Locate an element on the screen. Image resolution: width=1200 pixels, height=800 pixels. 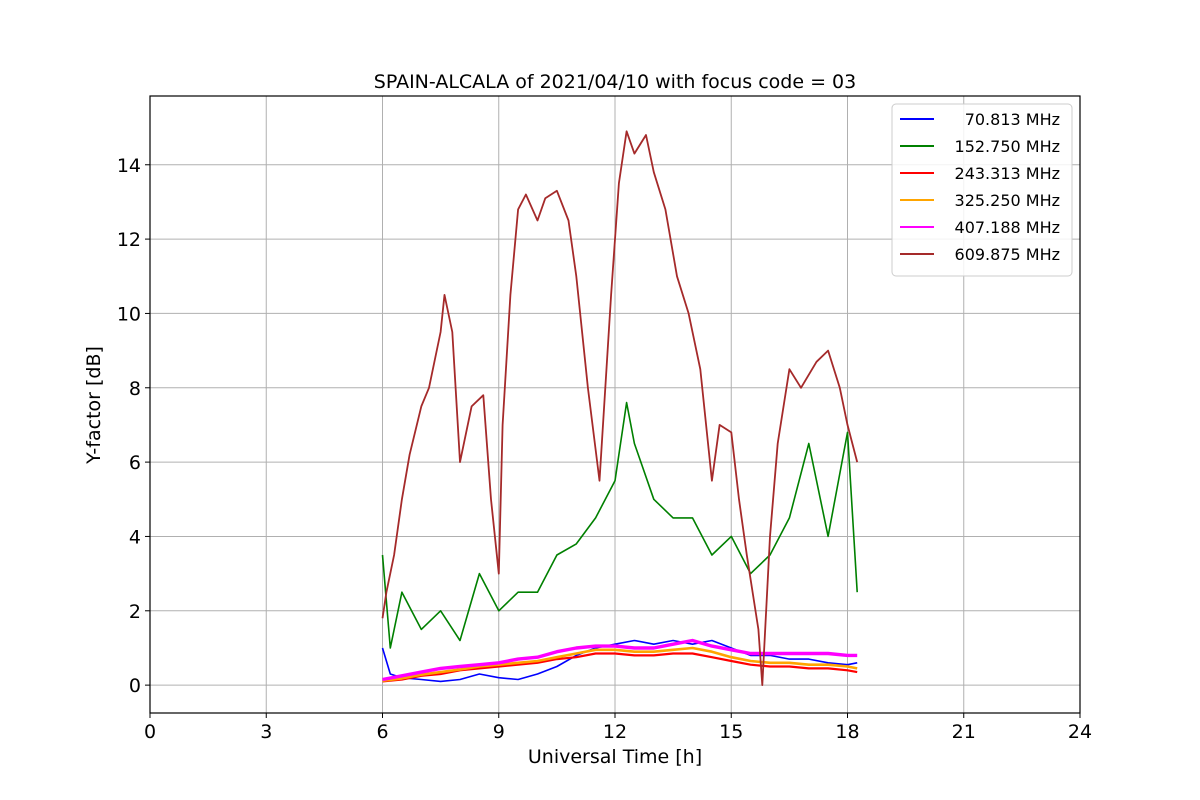
y-tick-label: 10 is located at coordinates (129, 314).